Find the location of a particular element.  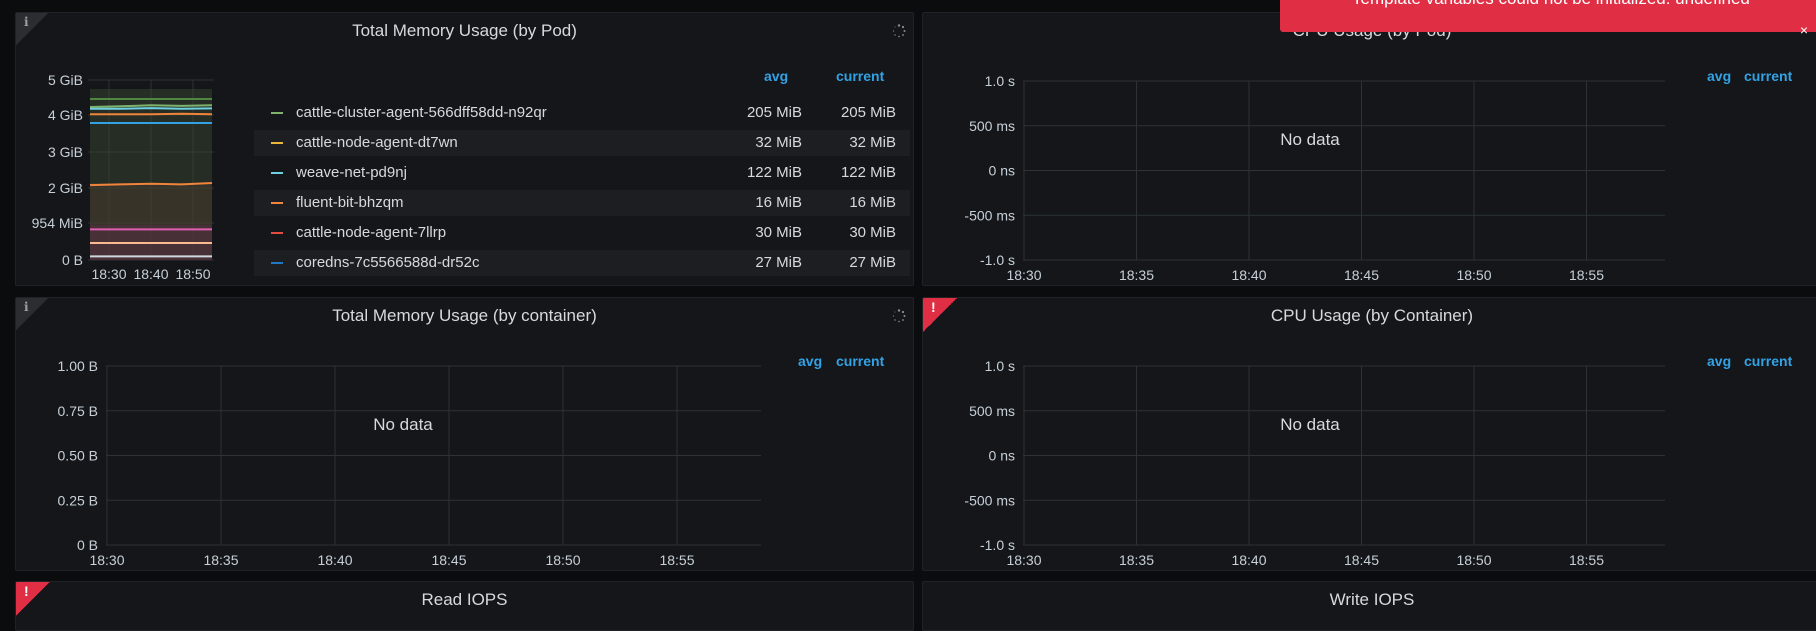

y-tick-label: 954 MiB is located at coordinates (57, 223).